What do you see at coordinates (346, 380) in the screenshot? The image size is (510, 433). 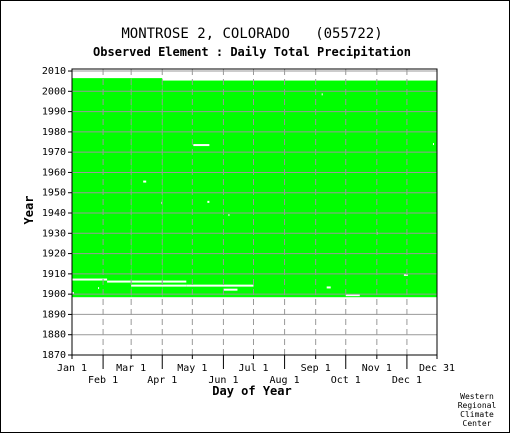 I see `x-tick-label-lower-4: Oct 1` at bounding box center [346, 380].